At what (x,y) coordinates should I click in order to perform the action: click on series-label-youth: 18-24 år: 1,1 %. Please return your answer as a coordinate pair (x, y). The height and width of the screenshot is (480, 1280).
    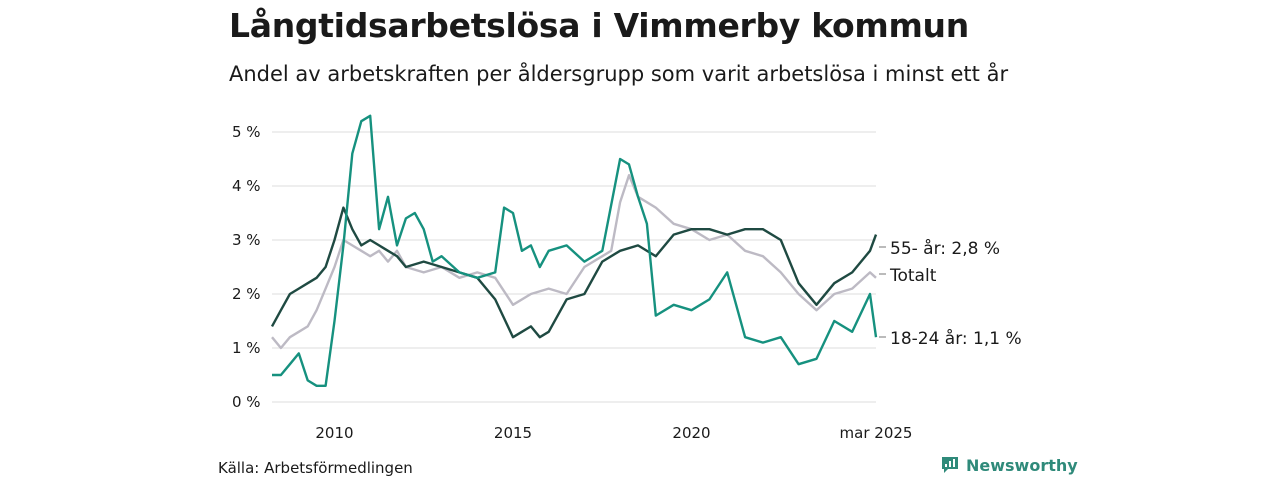
    Looking at the image, I should click on (956, 338).